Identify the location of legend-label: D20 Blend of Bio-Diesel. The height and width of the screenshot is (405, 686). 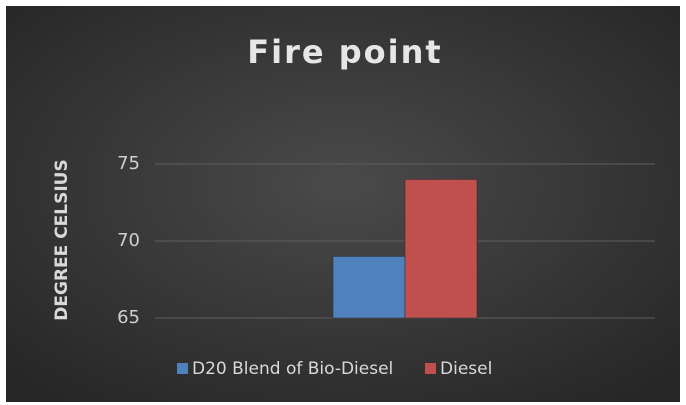
(292, 369).